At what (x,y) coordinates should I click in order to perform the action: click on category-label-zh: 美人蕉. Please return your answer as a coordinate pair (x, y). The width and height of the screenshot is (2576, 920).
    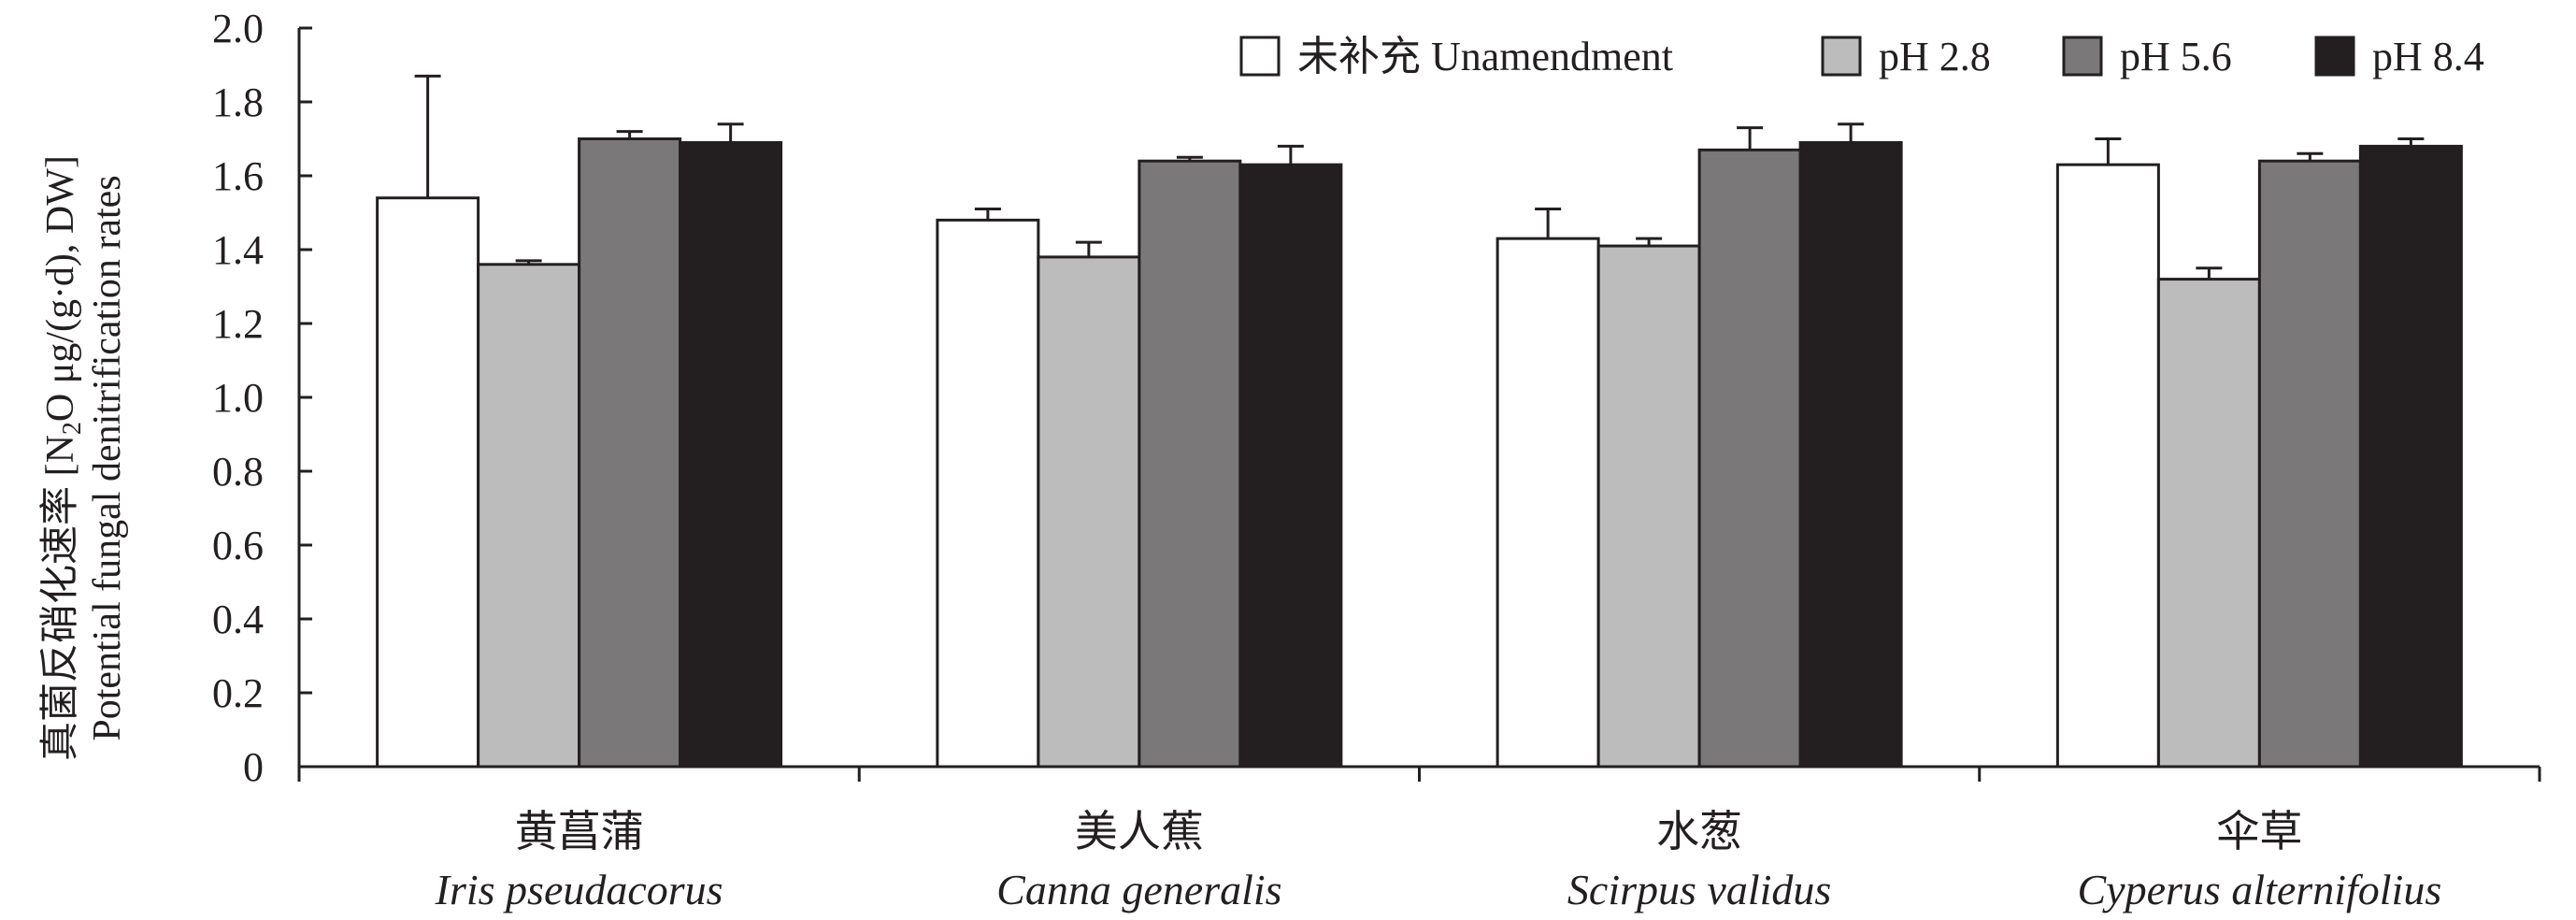
    Looking at the image, I should click on (1139, 831).